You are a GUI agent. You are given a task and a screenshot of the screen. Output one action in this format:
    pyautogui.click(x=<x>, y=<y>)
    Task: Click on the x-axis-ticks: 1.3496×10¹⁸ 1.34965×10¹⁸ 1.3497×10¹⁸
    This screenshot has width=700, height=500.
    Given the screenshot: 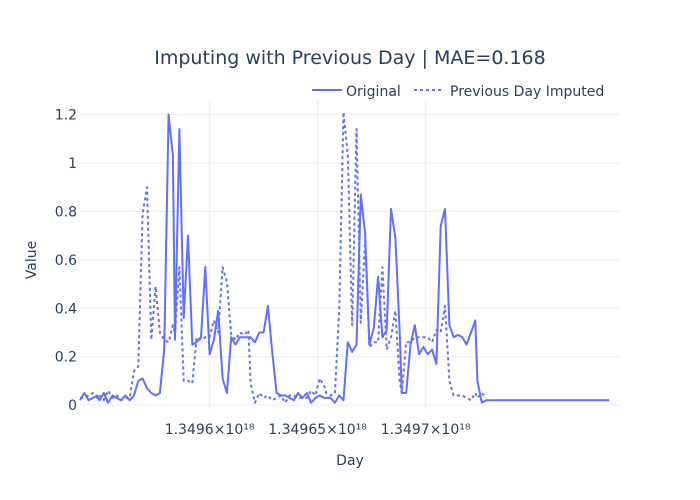 What is the action you would take?
    pyautogui.click(x=318, y=430)
    